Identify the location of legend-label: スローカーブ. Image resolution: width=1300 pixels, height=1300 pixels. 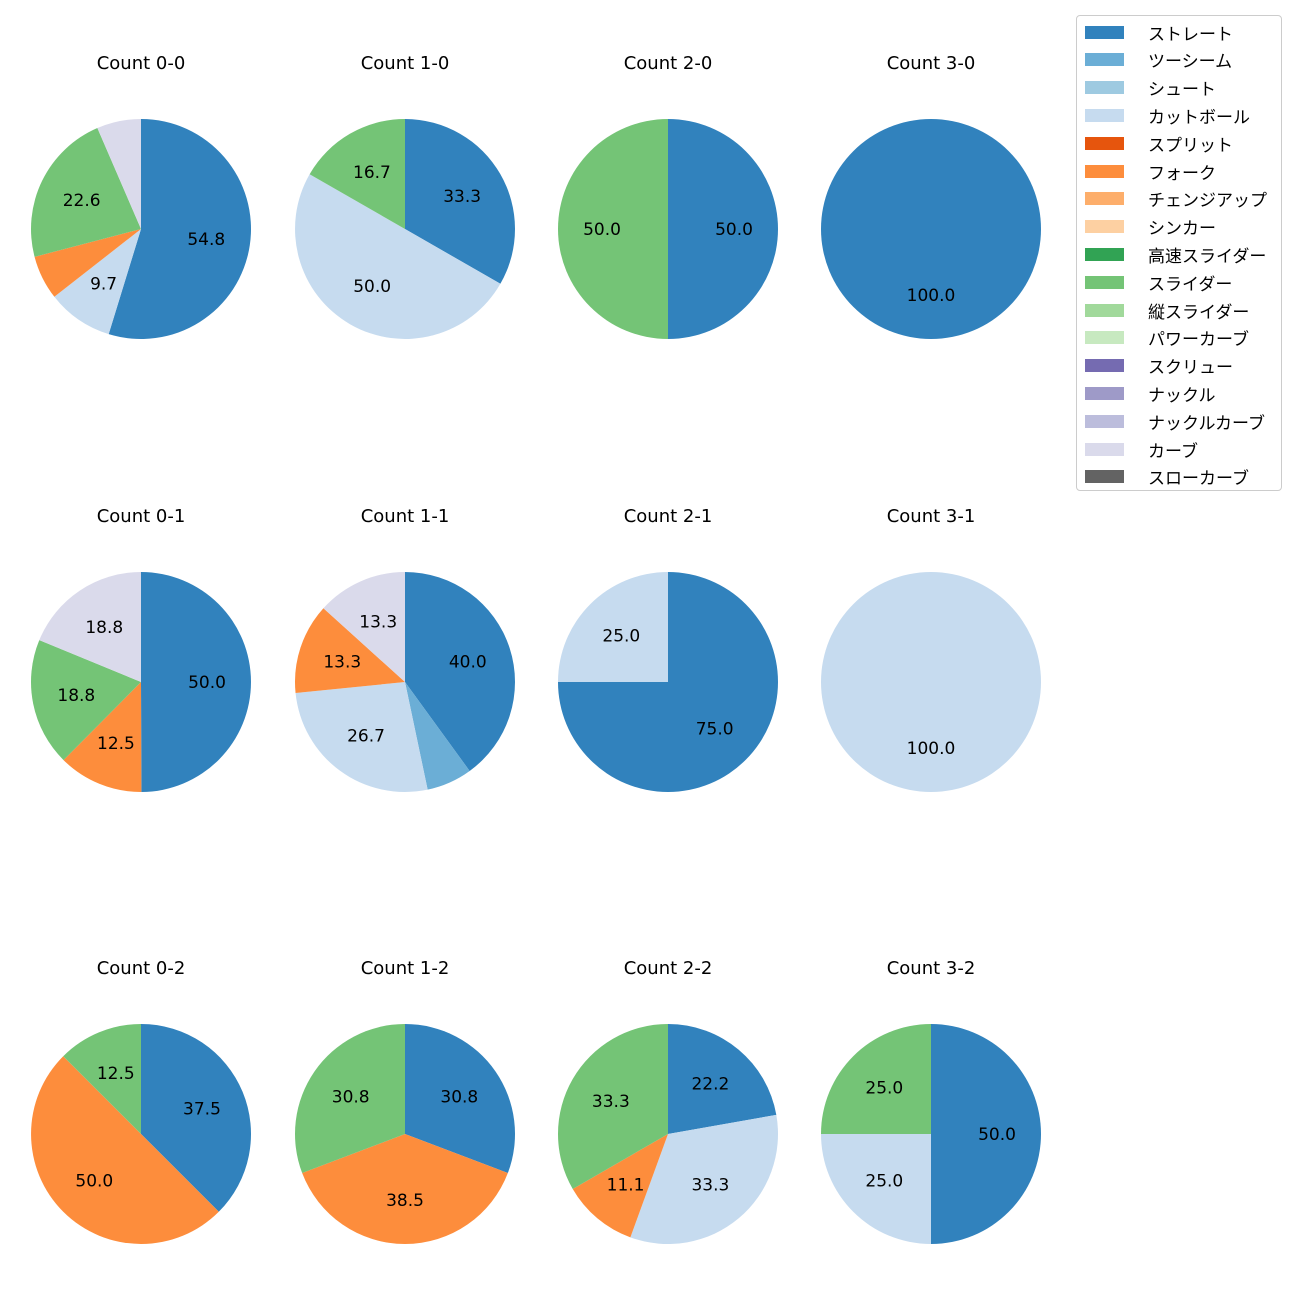
(1198, 479).